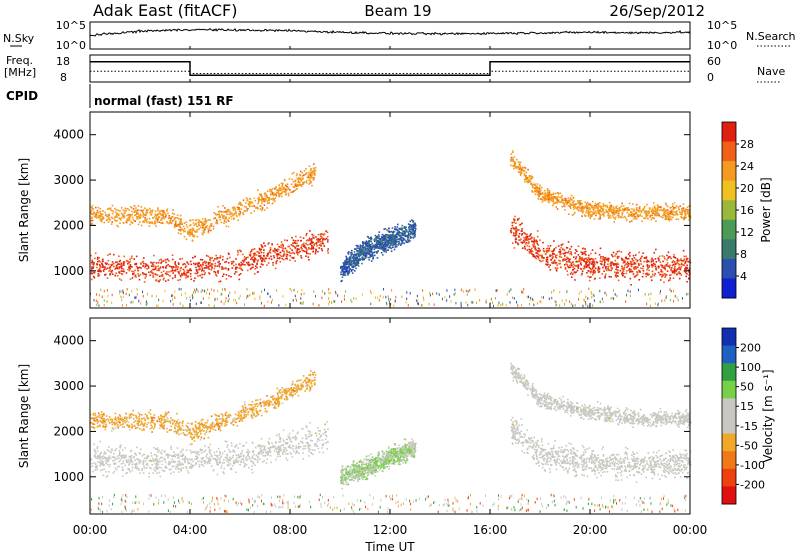 The image size is (800, 554). I want to click on colorbar-tick-label: 8, so click(743, 254).